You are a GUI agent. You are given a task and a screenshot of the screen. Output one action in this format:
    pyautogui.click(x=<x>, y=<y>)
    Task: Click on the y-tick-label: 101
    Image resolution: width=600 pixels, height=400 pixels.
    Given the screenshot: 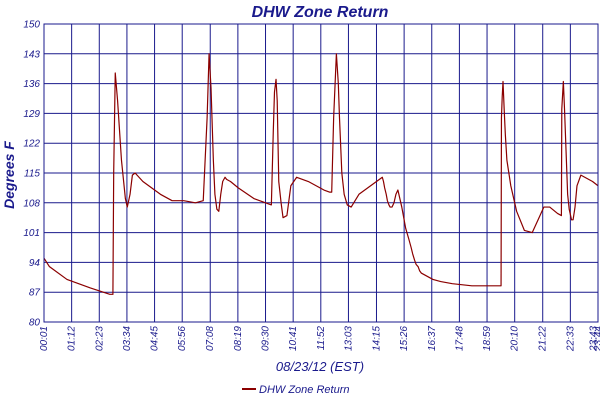 What is the action you would take?
    pyautogui.click(x=31, y=233)
    